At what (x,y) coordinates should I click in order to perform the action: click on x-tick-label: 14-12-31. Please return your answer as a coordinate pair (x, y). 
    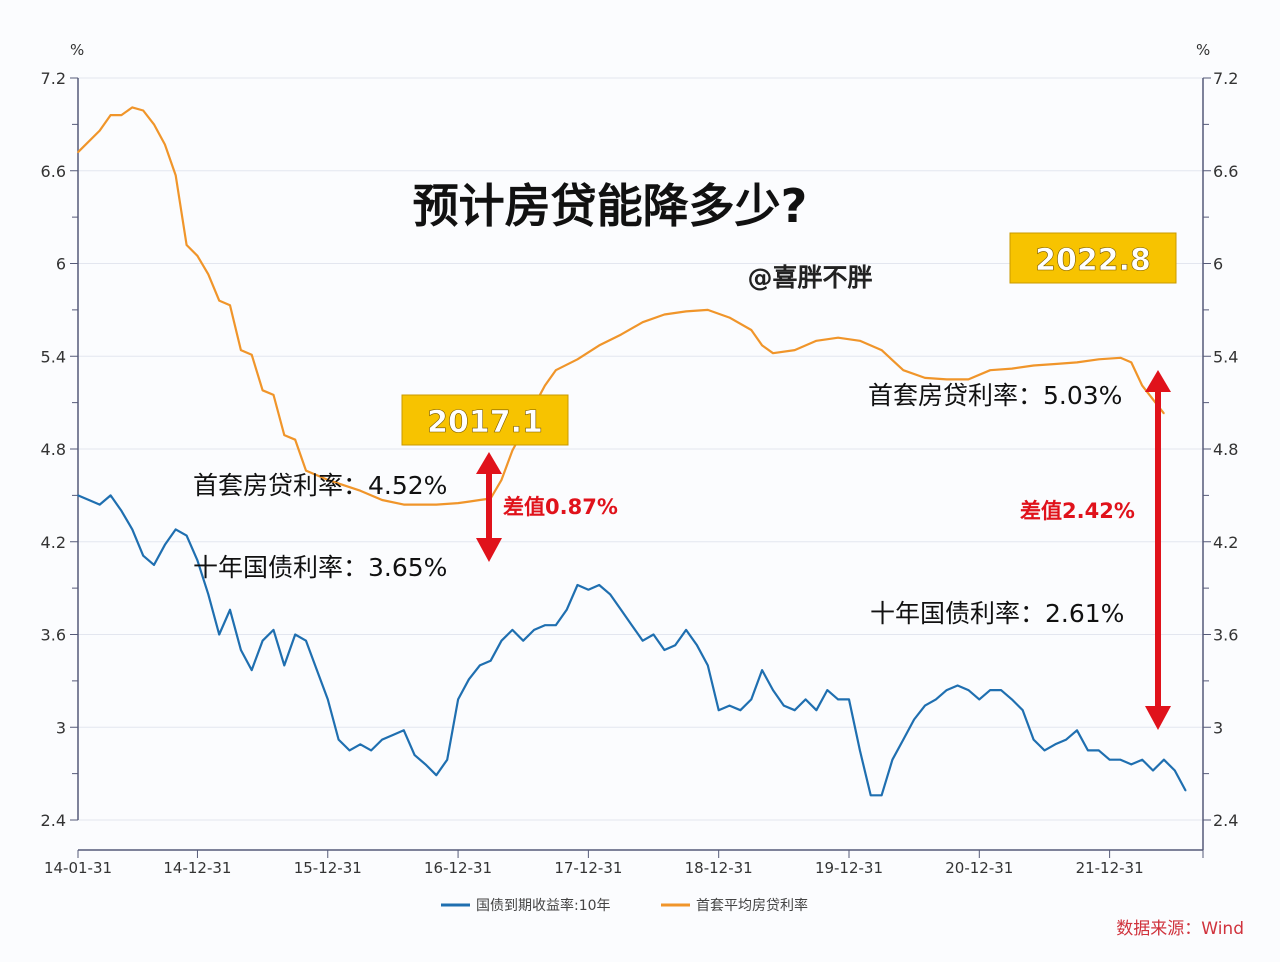
    Looking at the image, I should click on (197, 868).